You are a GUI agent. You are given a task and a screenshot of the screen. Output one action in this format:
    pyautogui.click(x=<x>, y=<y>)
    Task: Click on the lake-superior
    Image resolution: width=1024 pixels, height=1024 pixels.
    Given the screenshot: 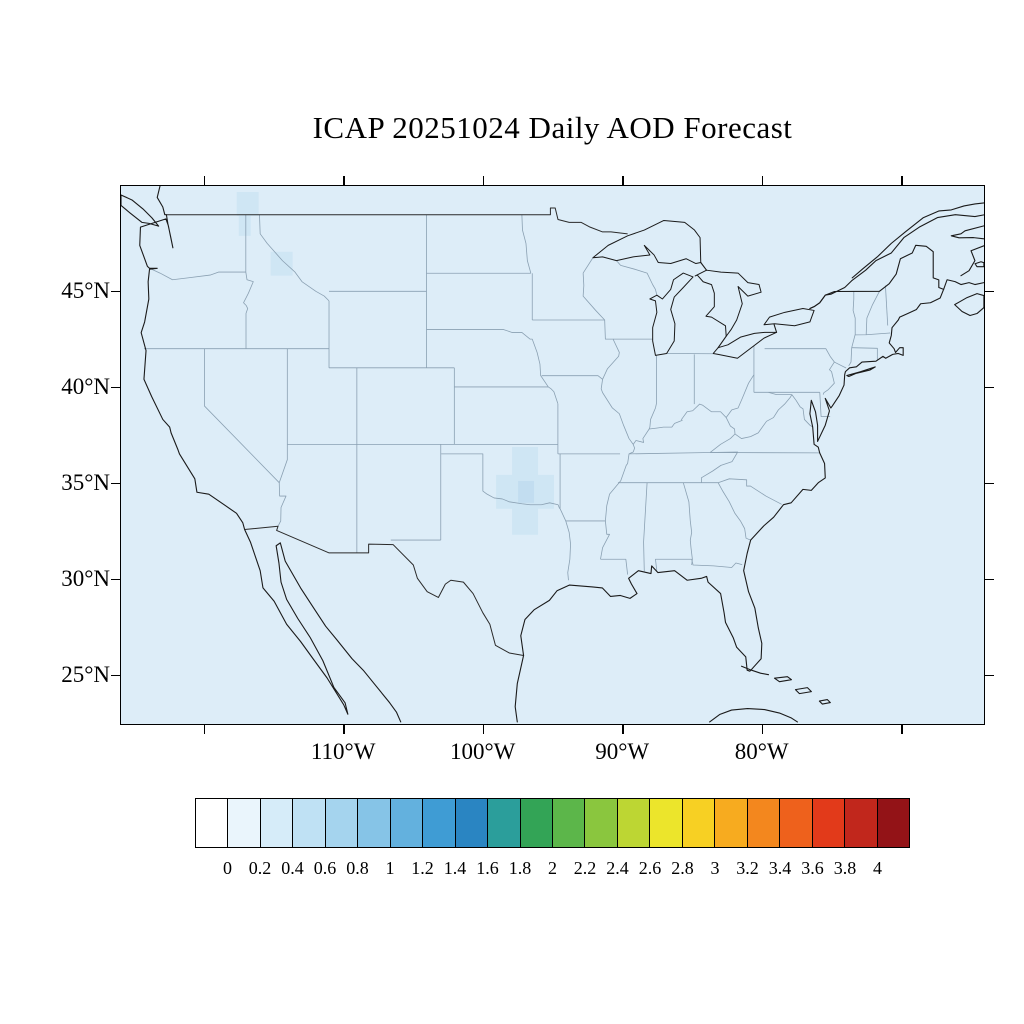 What is the action you would take?
    pyautogui.click(x=647, y=242)
    